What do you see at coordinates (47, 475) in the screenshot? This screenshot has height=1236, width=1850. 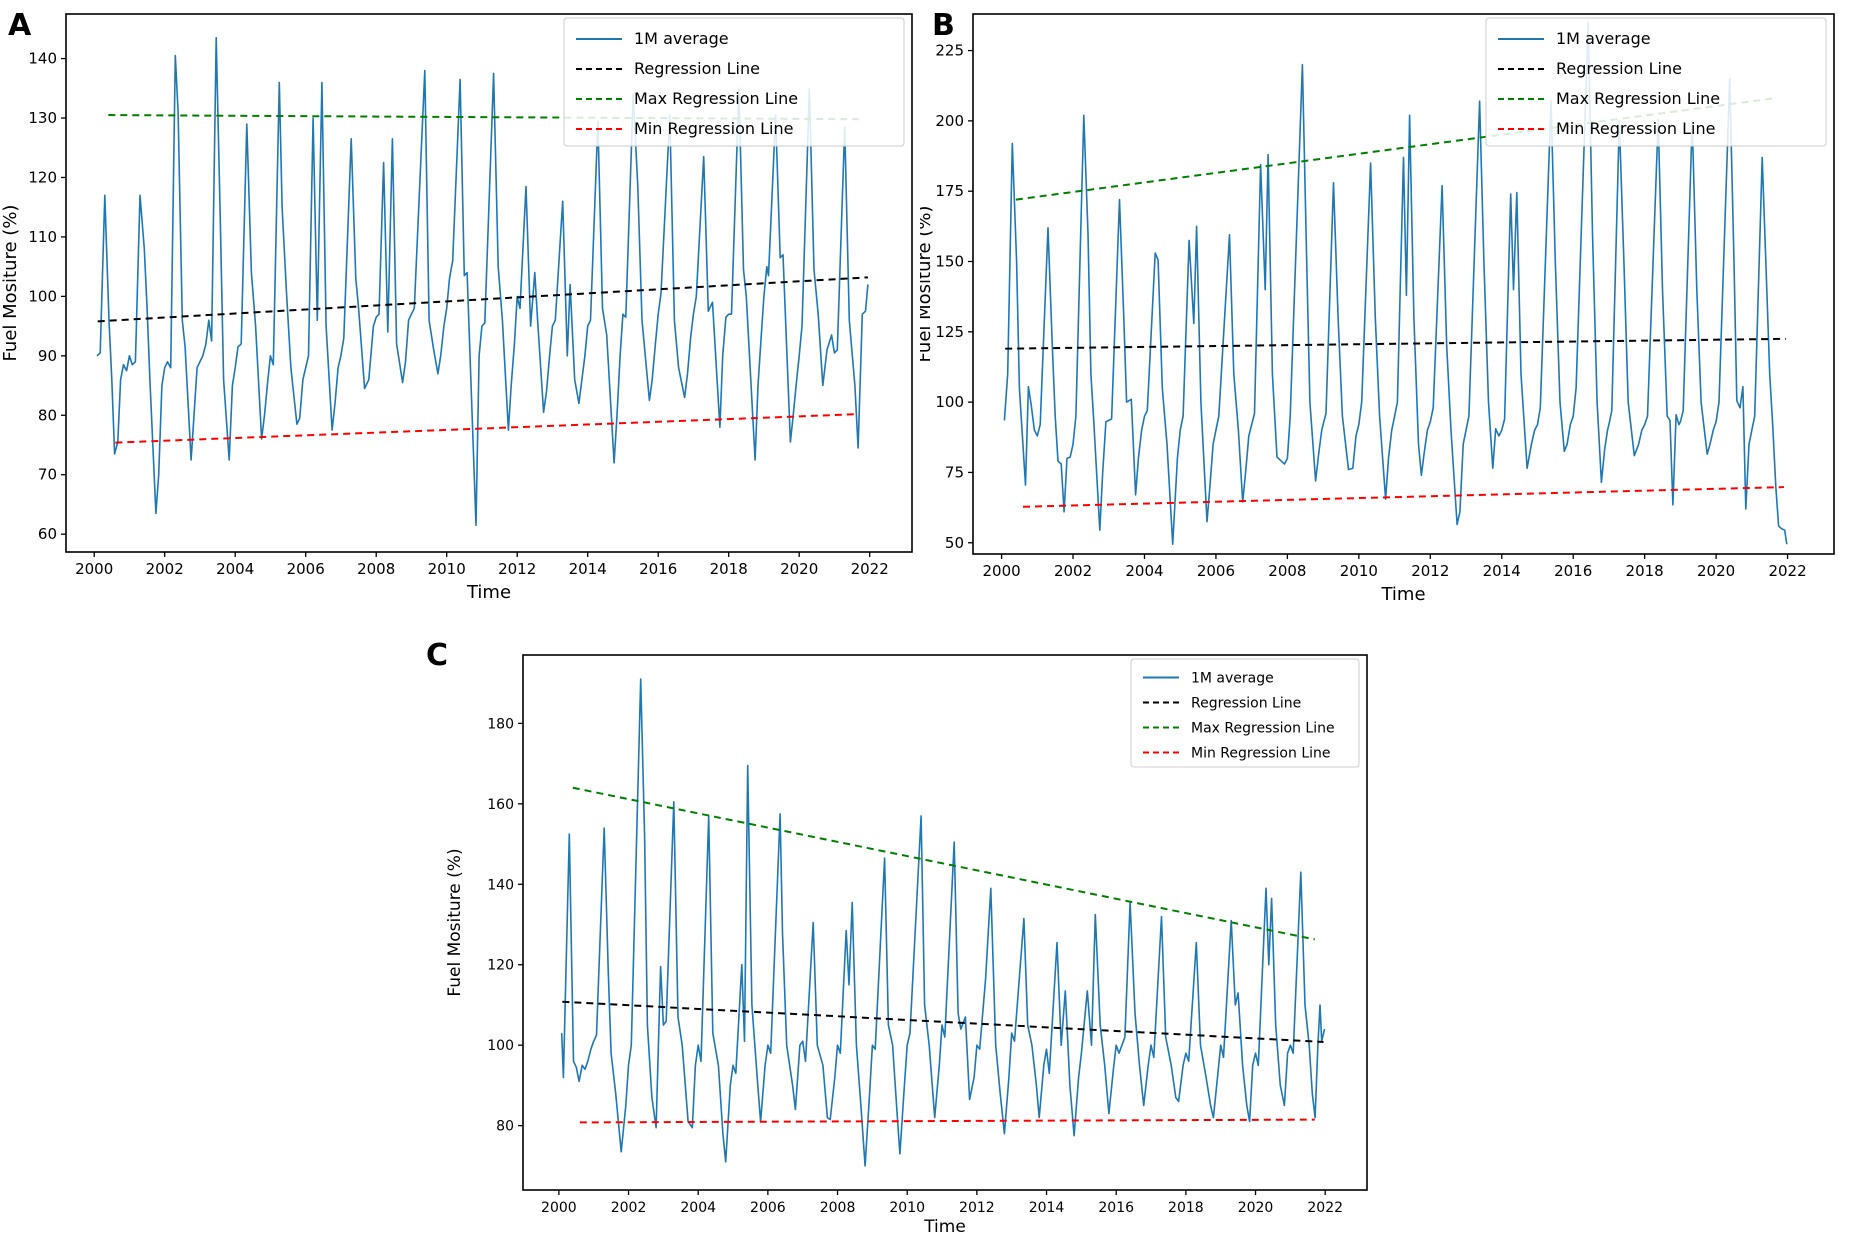 I see `y-tick-label: 70` at bounding box center [47, 475].